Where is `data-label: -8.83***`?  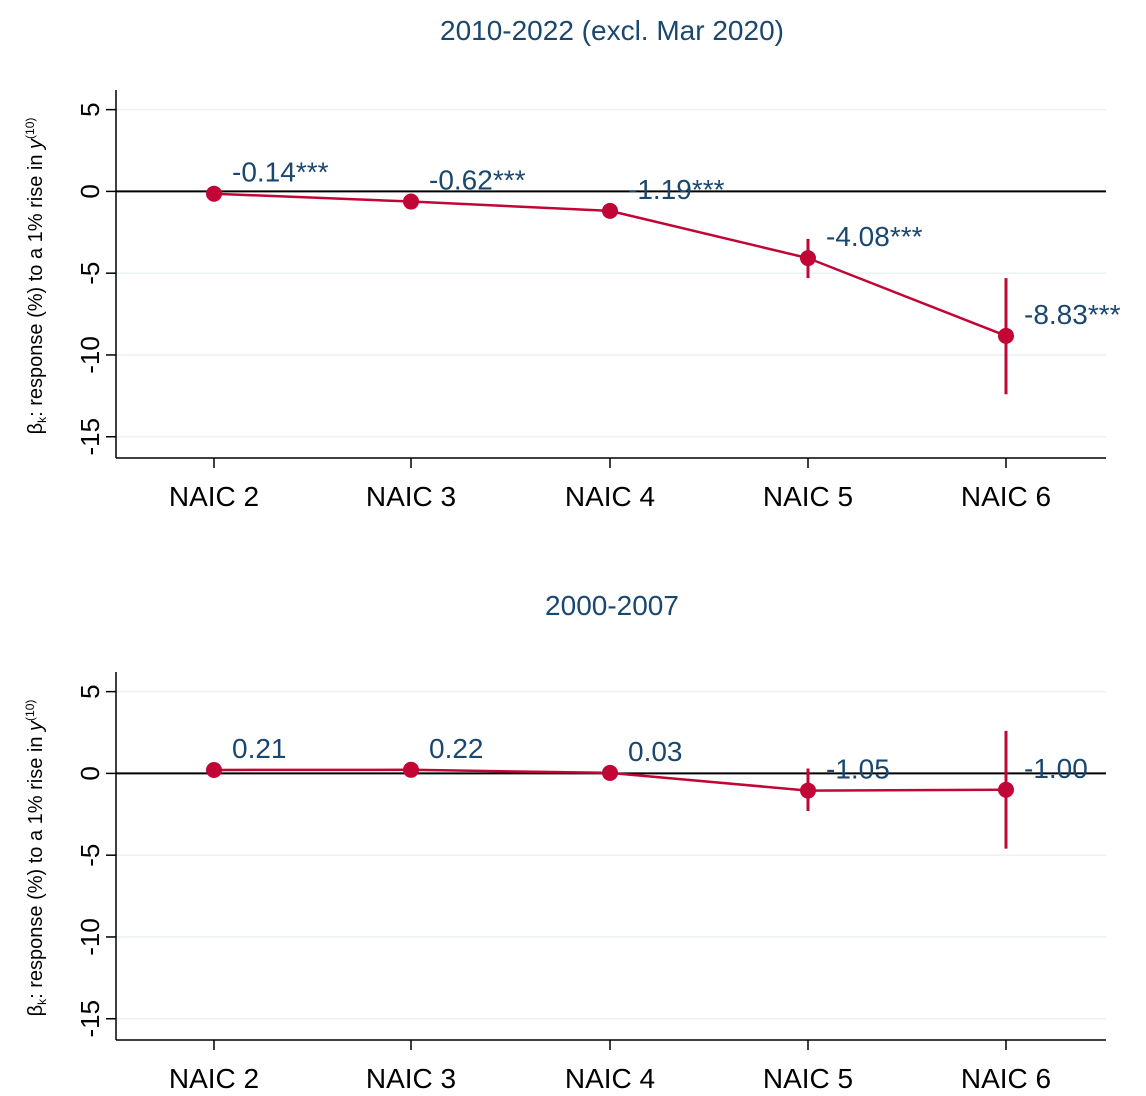
data-label: -8.83*** is located at coordinates (1072, 314).